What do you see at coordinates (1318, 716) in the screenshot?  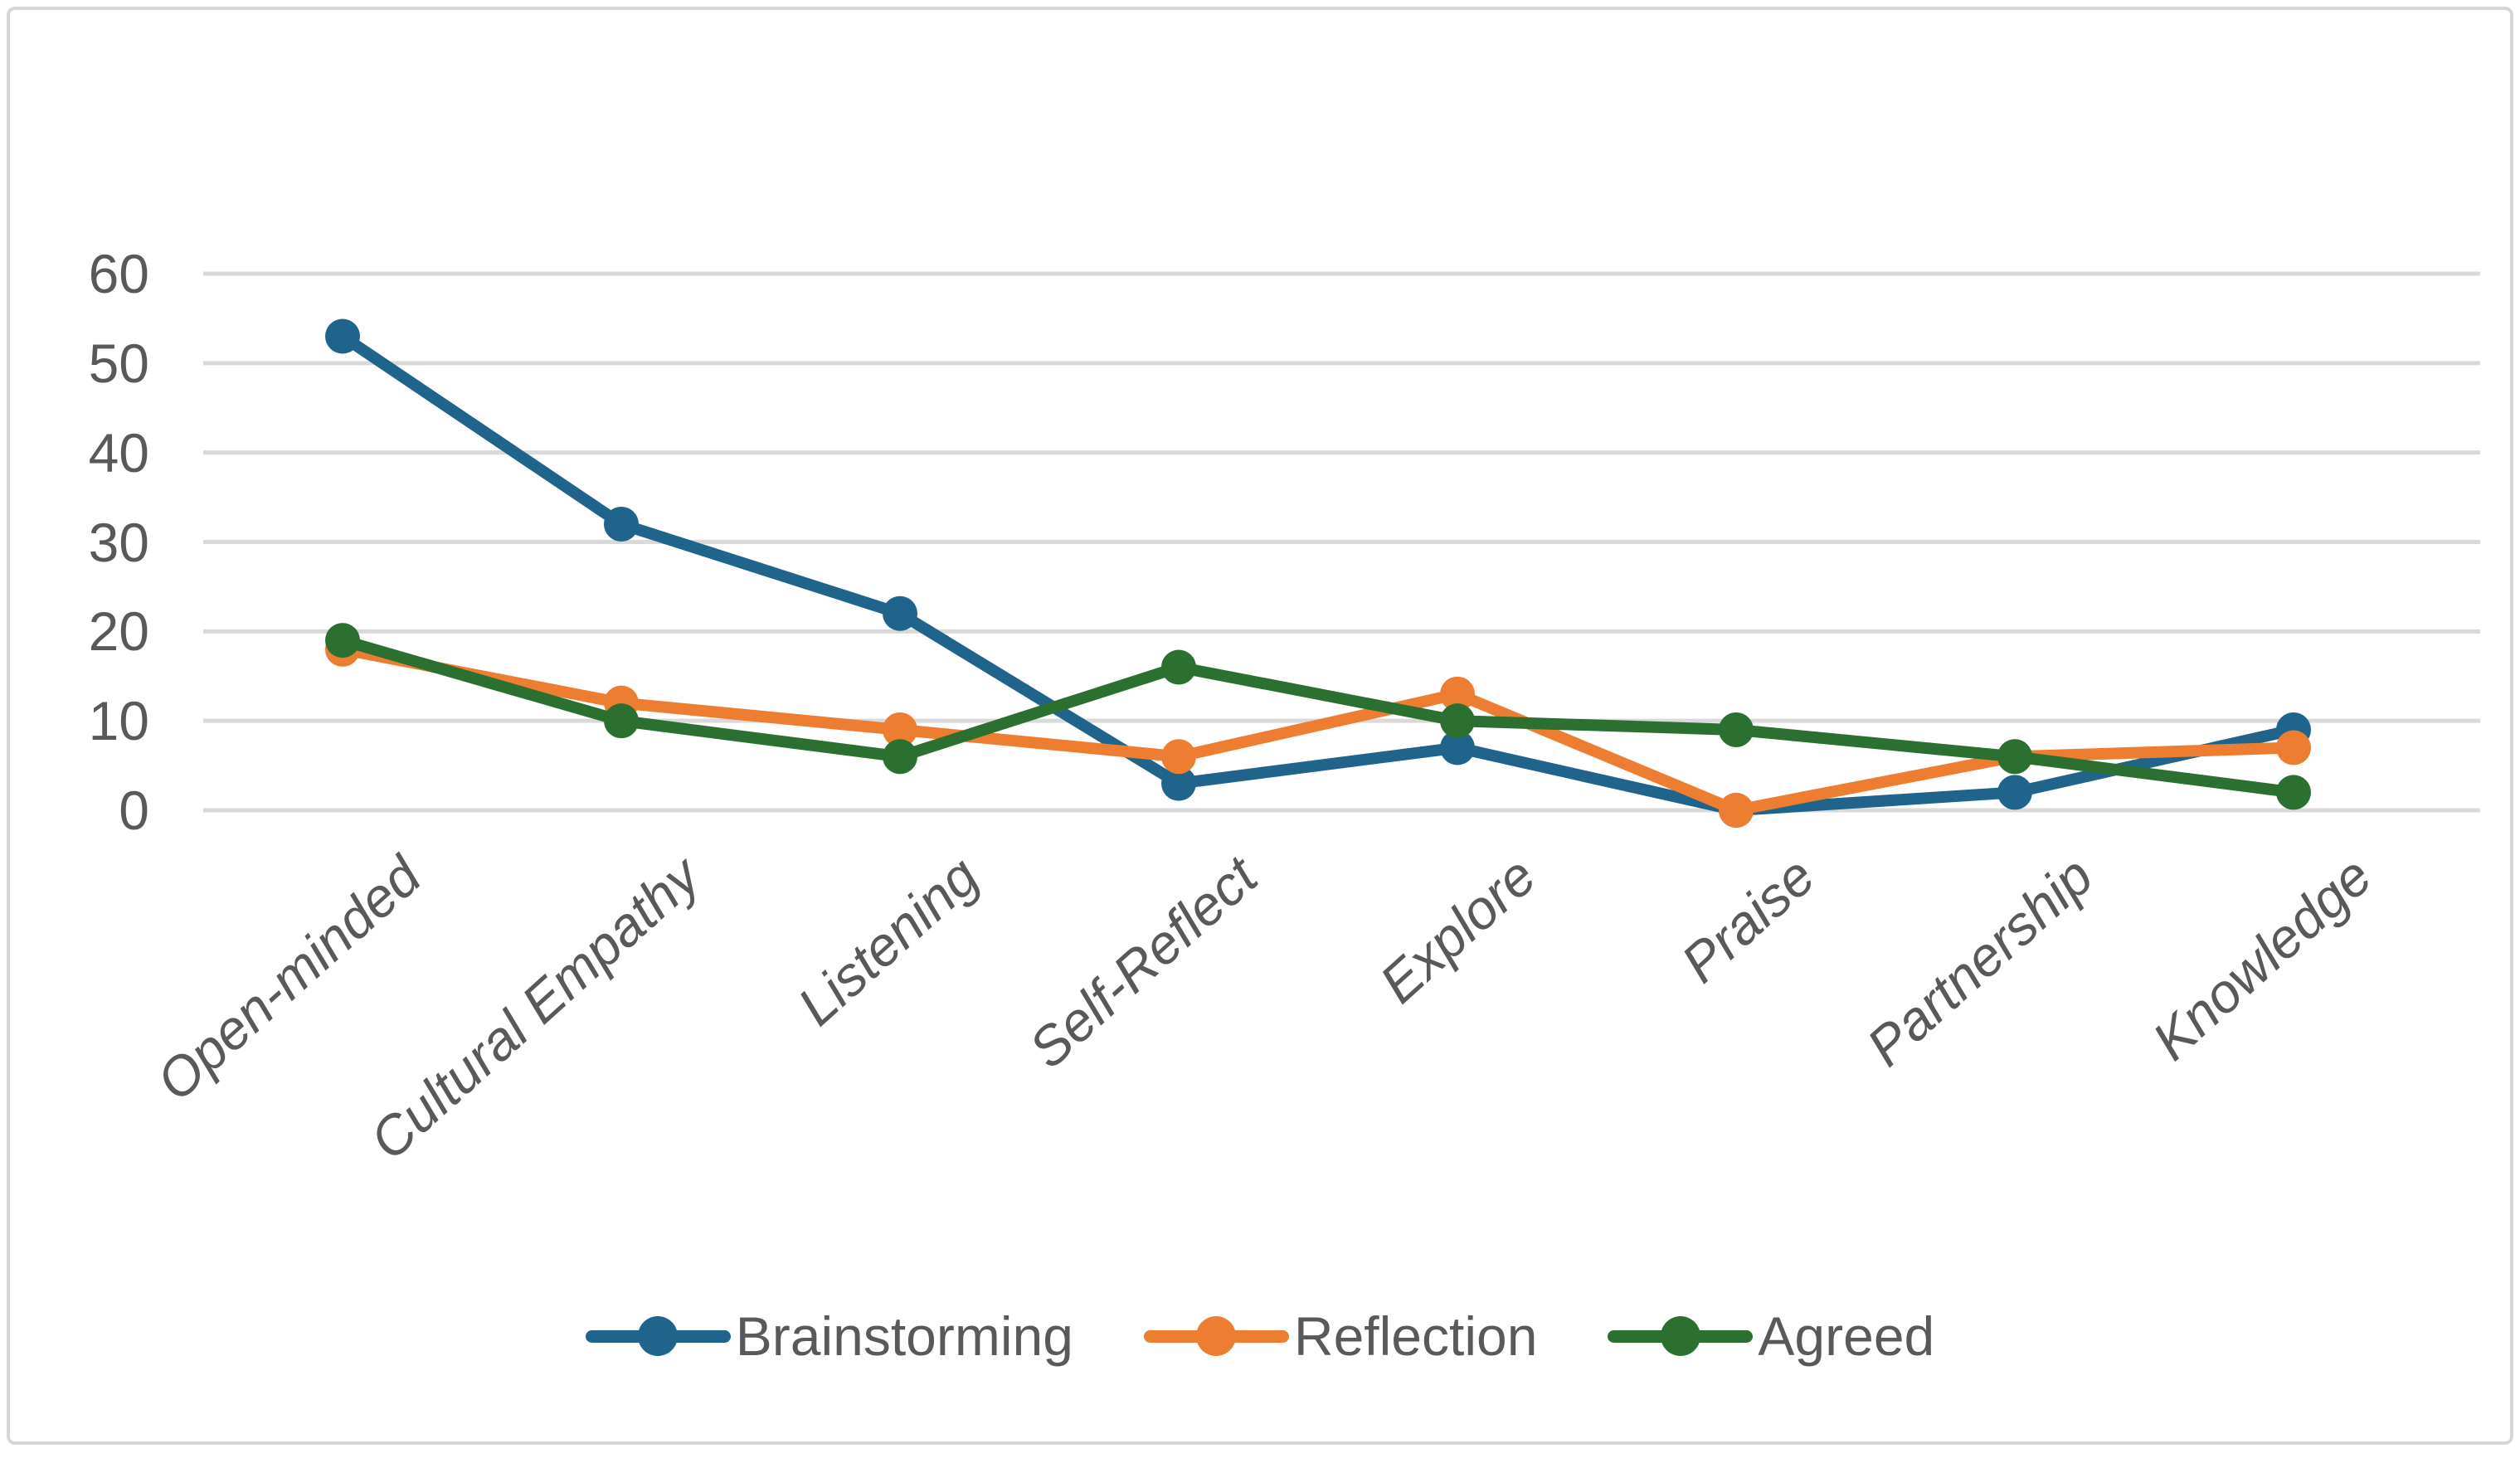 I see `series-line-agreed` at bounding box center [1318, 716].